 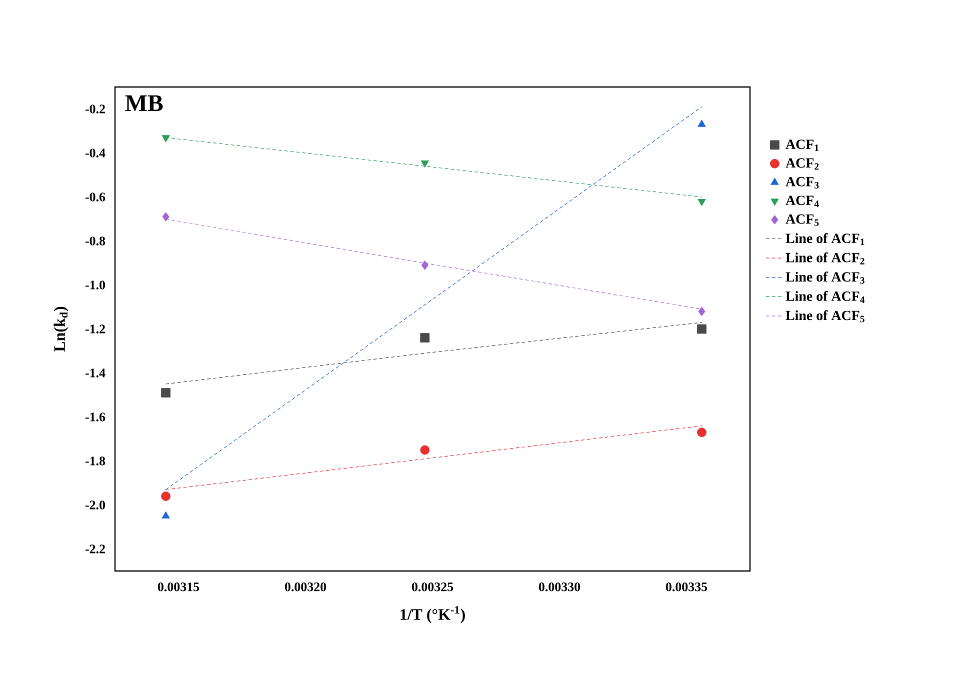 I want to click on y-tick-label: -0.6, so click(x=95, y=197).